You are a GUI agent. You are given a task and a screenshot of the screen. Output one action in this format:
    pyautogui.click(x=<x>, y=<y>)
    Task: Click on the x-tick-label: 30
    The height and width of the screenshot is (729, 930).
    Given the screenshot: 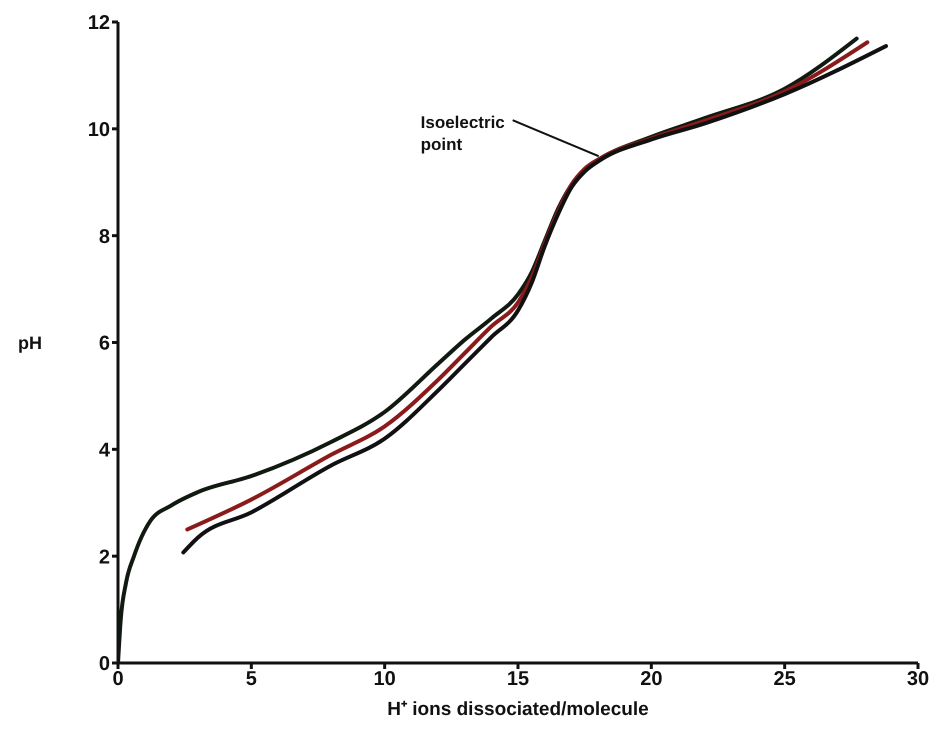 What is the action you would take?
    pyautogui.click(x=918, y=679)
    